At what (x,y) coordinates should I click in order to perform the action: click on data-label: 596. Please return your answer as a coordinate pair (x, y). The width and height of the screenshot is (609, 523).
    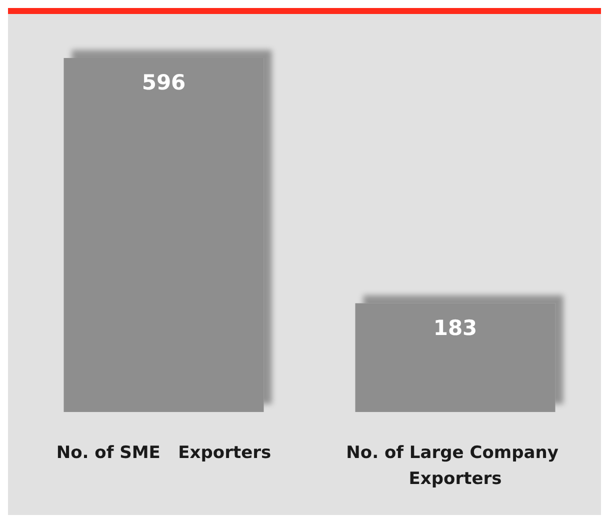
    Looking at the image, I should click on (164, 82).